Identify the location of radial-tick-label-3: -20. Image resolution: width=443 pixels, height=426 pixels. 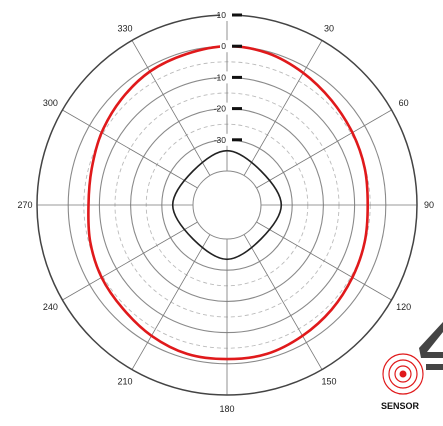
(220, 109).